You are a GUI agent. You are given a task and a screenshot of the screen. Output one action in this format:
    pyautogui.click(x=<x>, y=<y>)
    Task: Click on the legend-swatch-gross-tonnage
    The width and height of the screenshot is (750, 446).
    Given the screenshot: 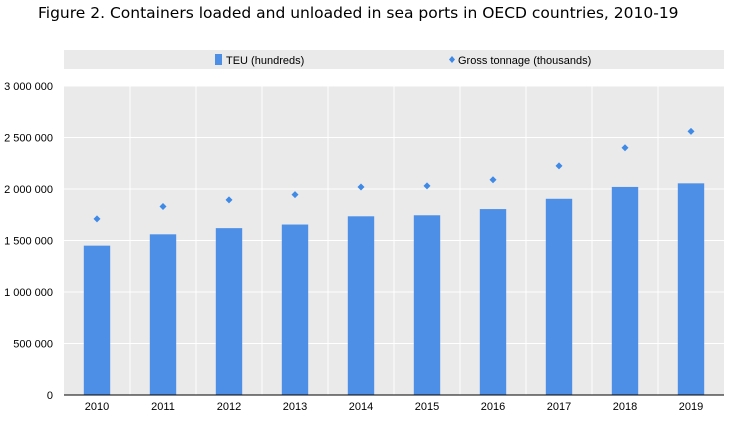 What is the action you would take?
    pyautogui.click(x=452, y=59)
    